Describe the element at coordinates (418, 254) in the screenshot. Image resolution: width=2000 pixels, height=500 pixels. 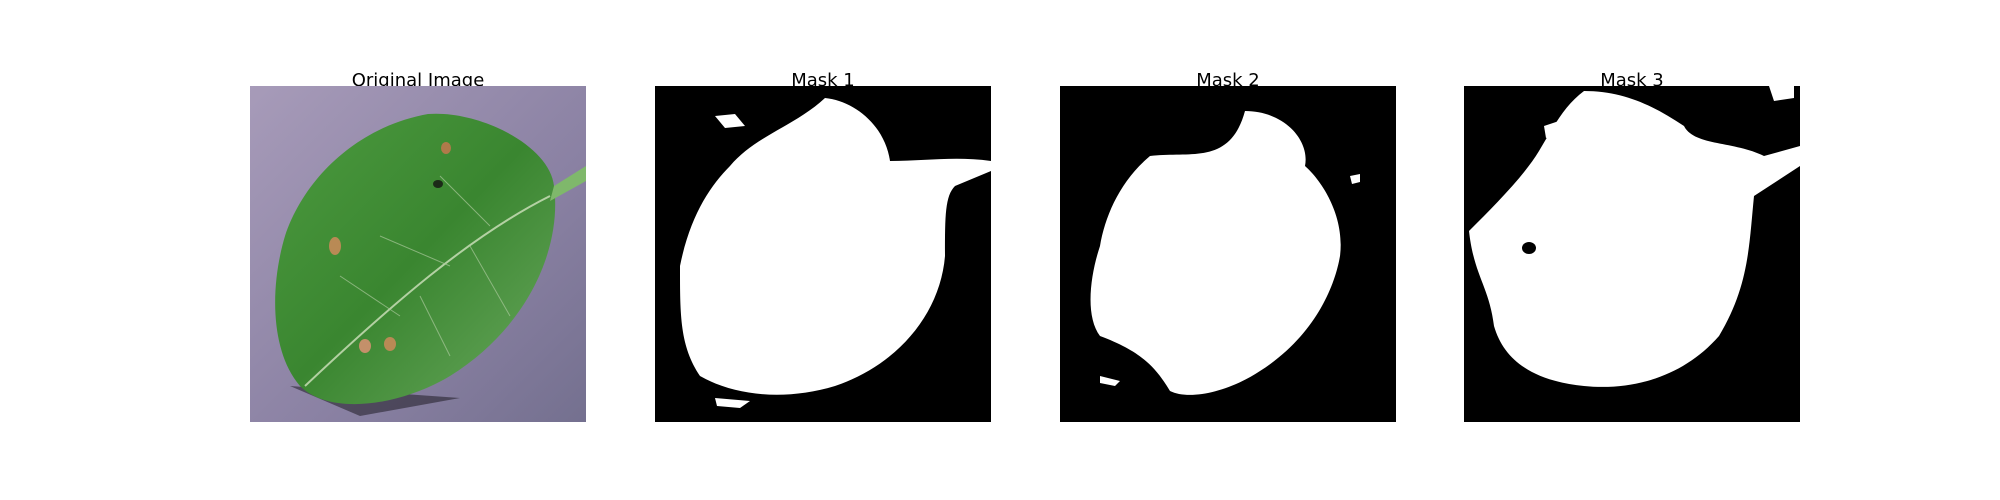
I see `original-image` at that location.